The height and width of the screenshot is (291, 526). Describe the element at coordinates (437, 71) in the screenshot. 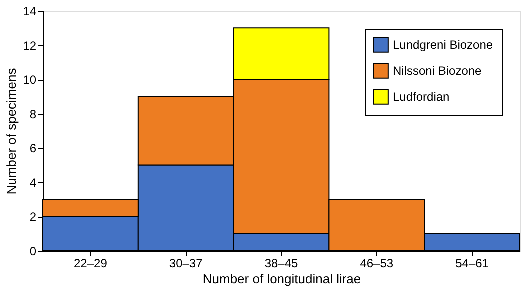

I see `legend-label: Nilssoni Biozone` at that location.